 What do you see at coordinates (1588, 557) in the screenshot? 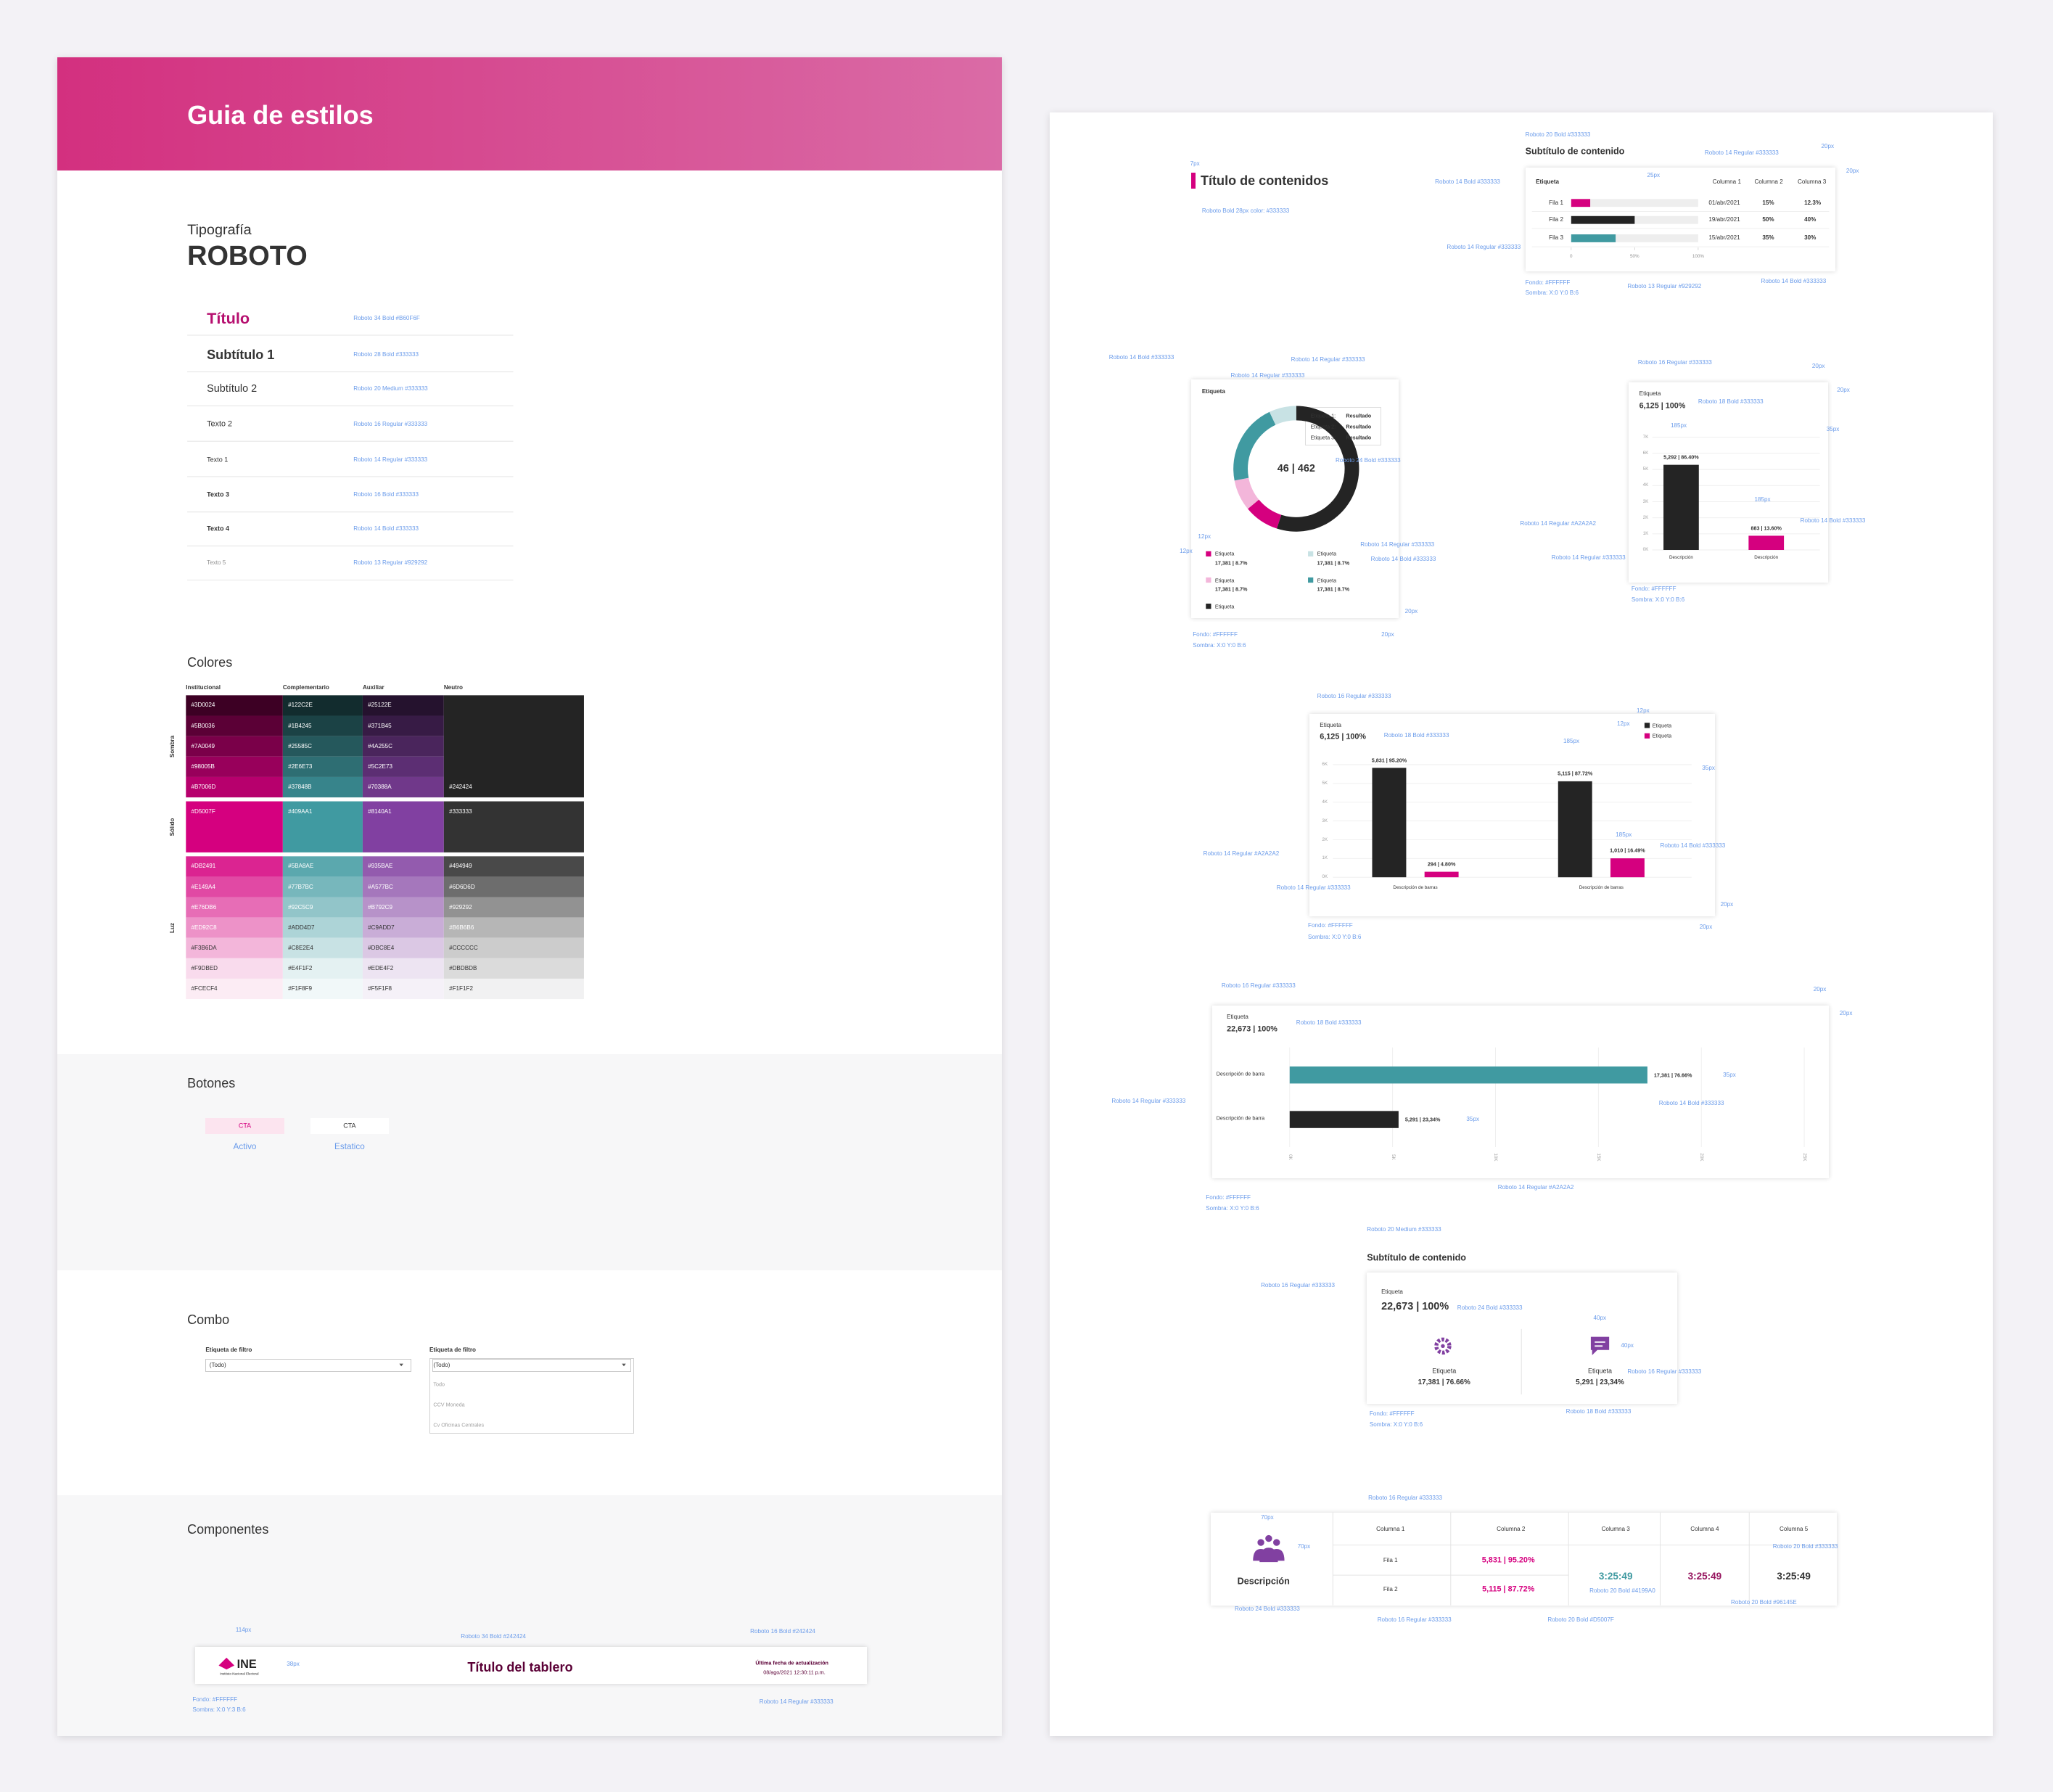
I see `annotation: Roboto 14 Regular #333333` at bounding box center [1588, 557].